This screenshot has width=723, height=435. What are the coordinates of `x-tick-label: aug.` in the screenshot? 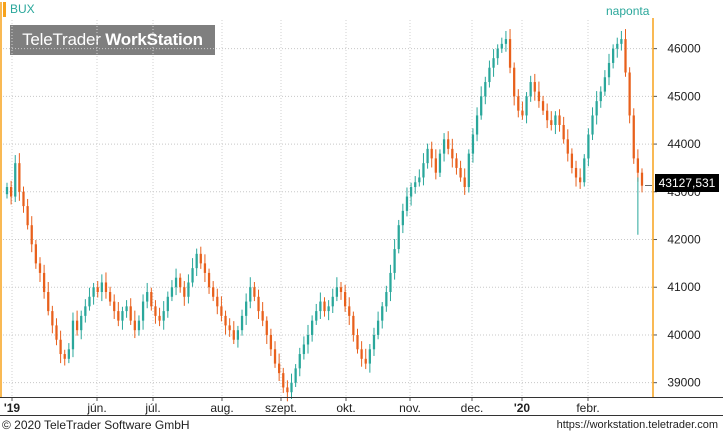 It's located at (221, 408).